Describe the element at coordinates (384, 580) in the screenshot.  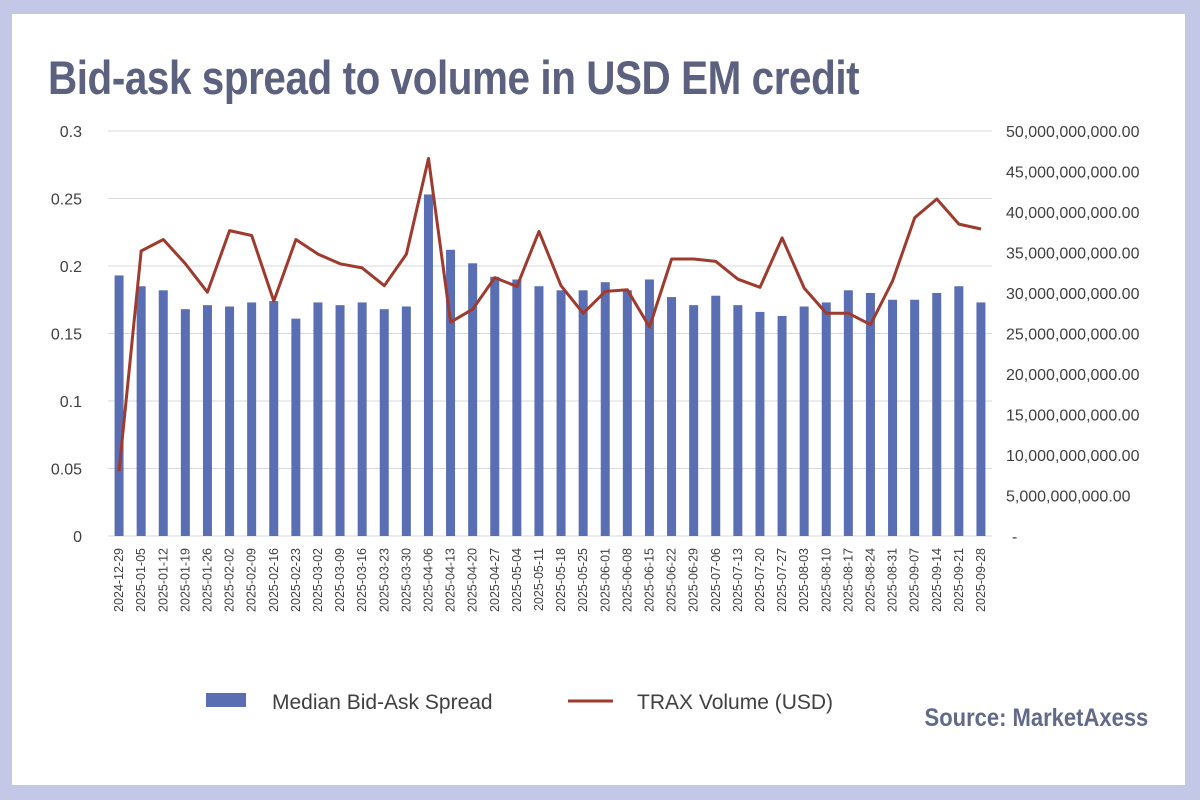
I see `x-tick-label: 2025-03-23` at that location.